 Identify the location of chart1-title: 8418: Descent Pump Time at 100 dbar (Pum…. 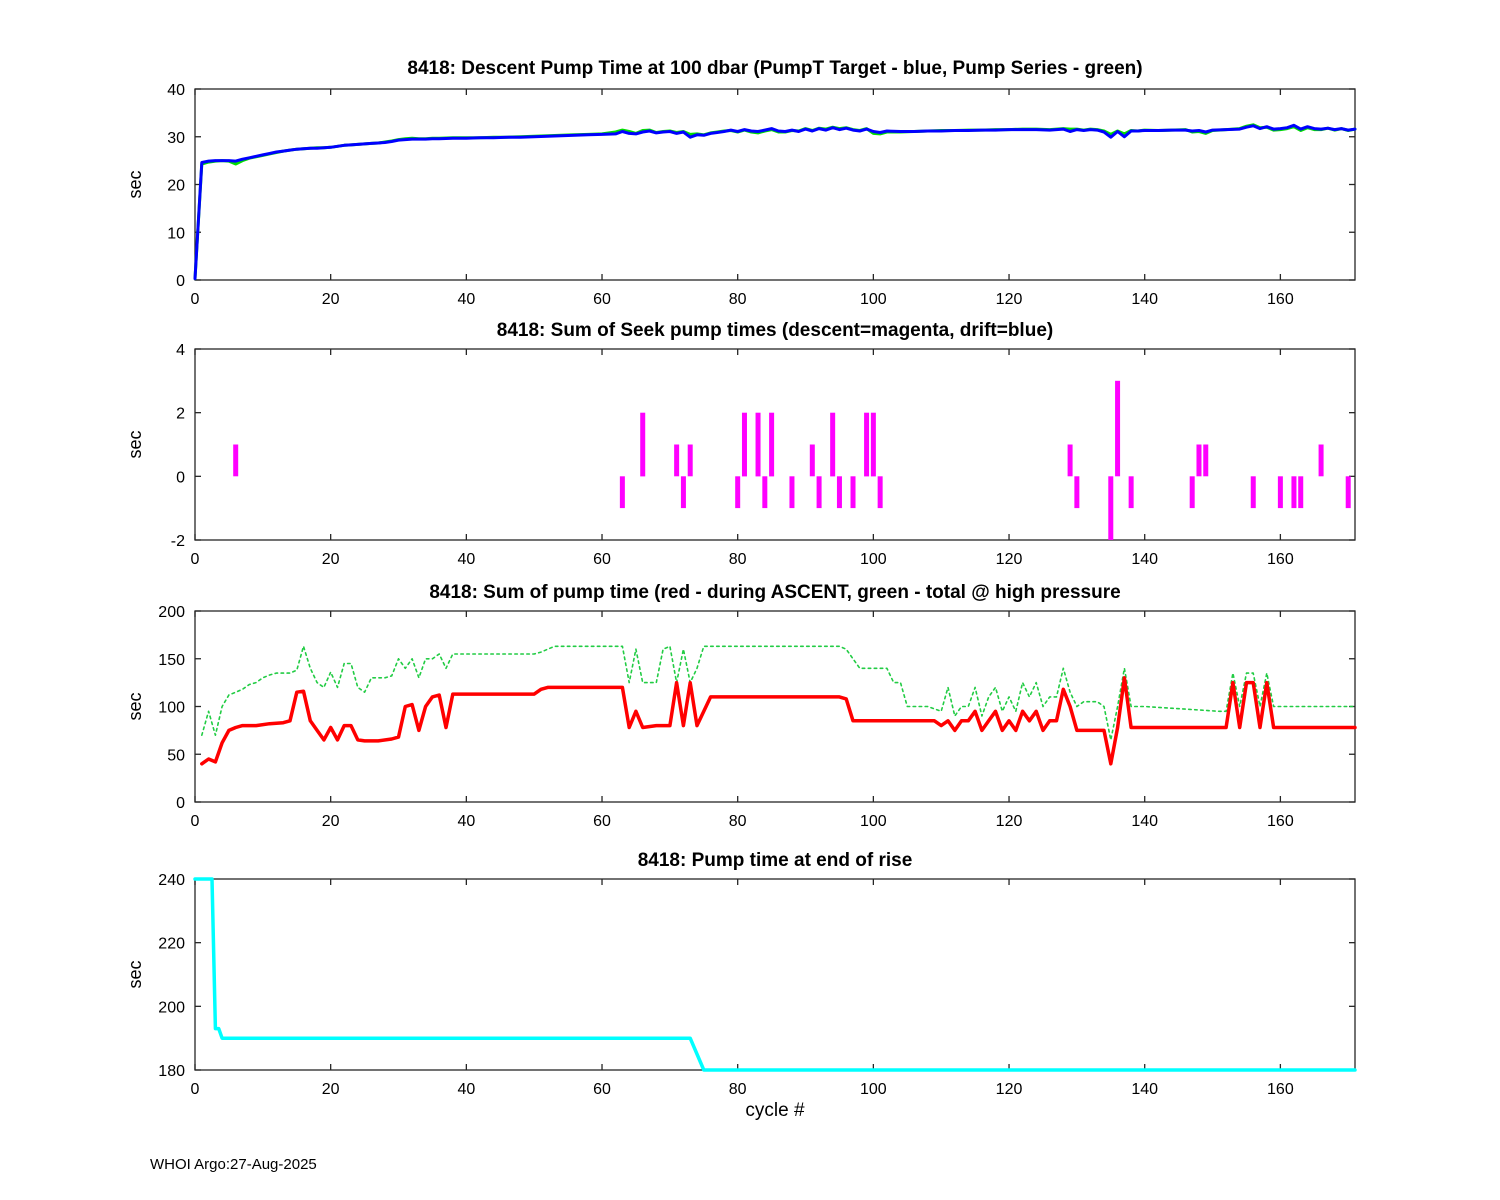
(775, 68).